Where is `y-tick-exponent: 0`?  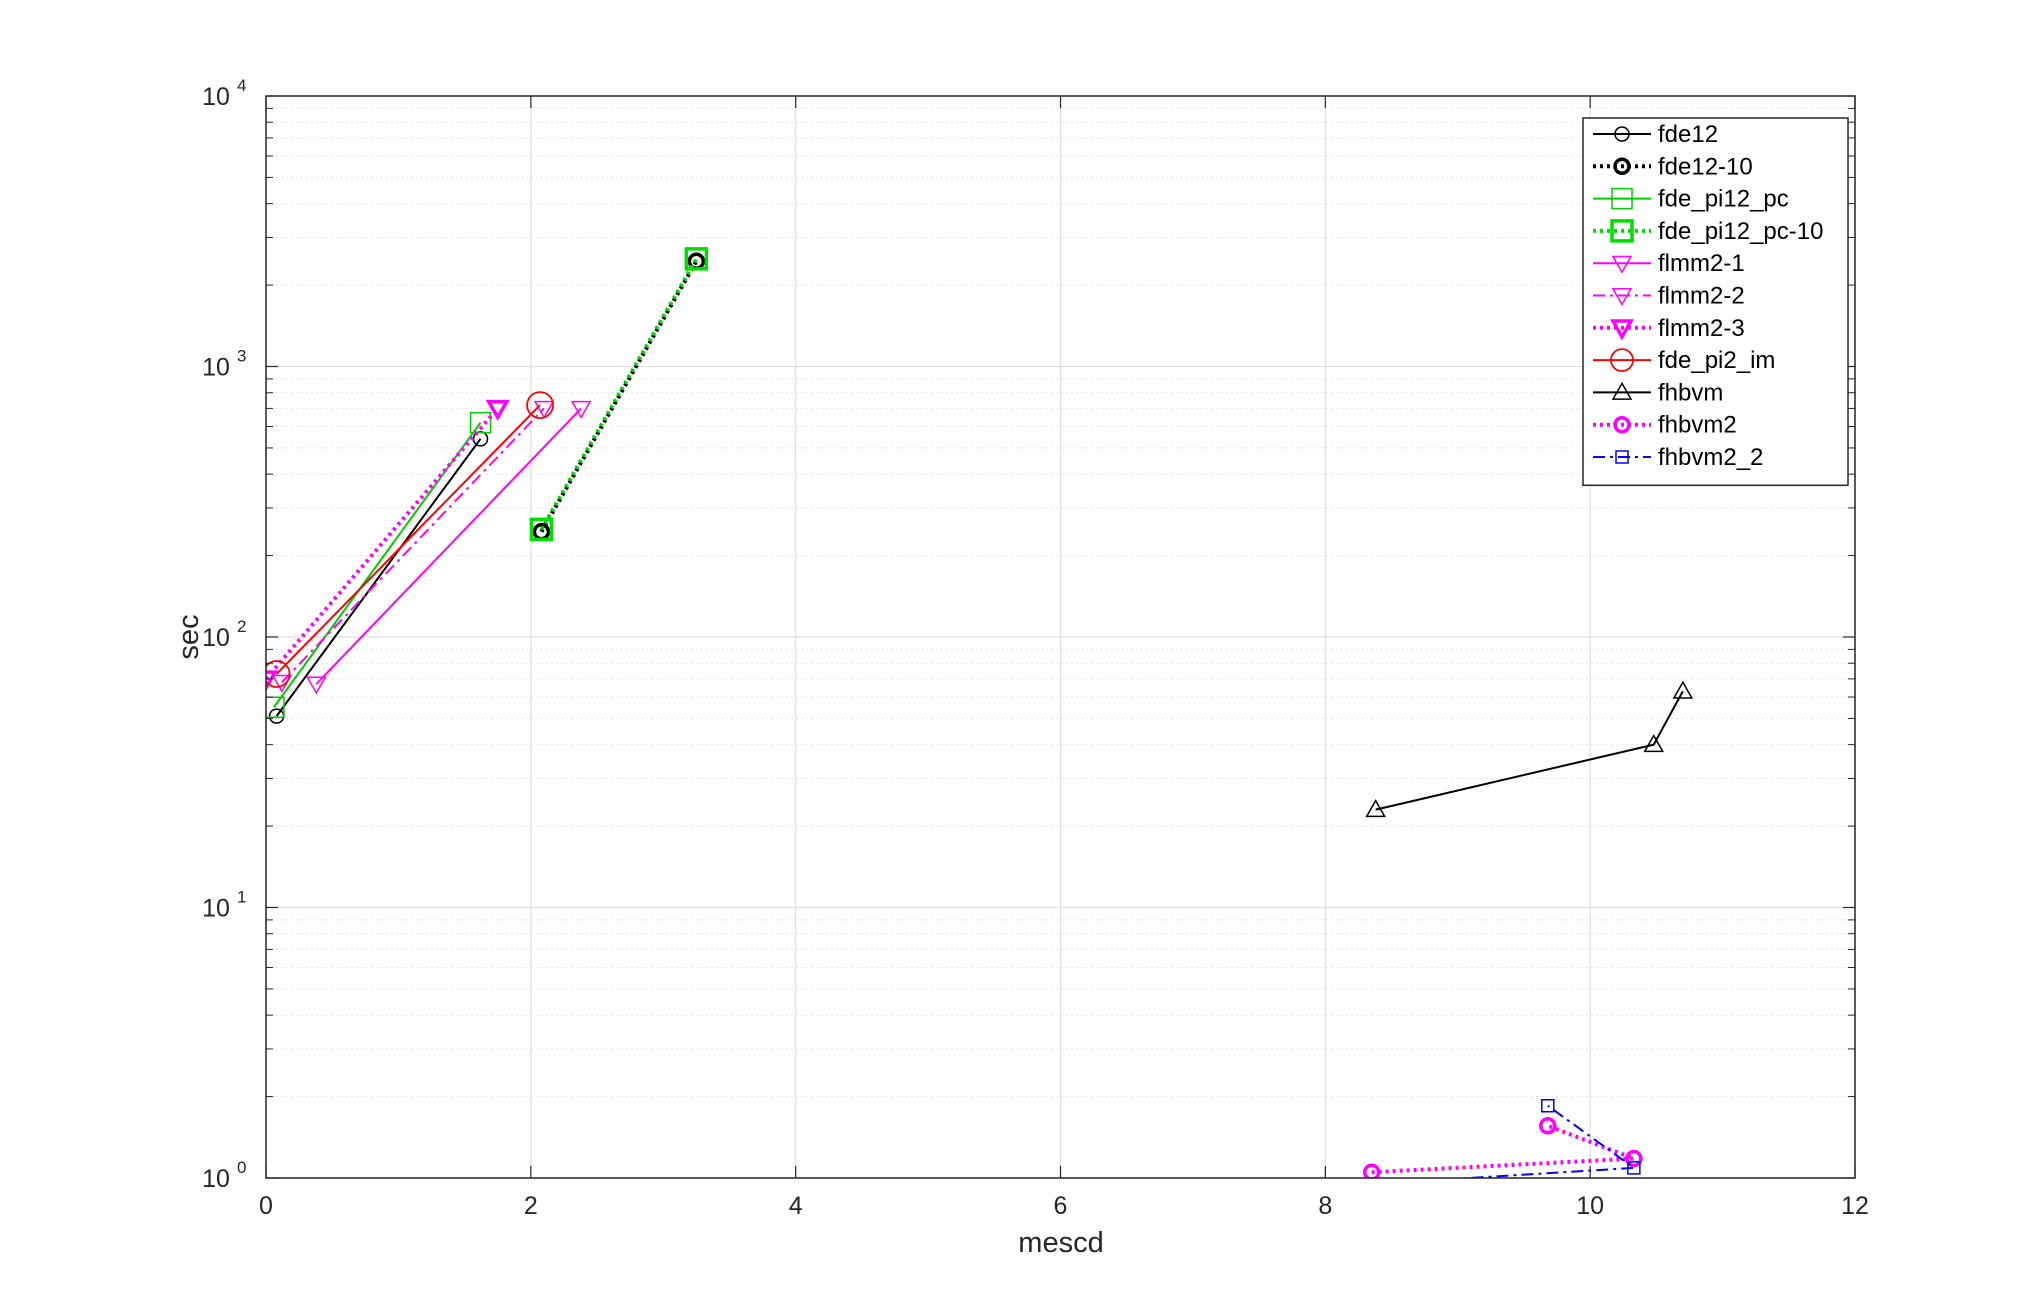
y-tick-exponent: 0 is located at coordinates (241, 1167).